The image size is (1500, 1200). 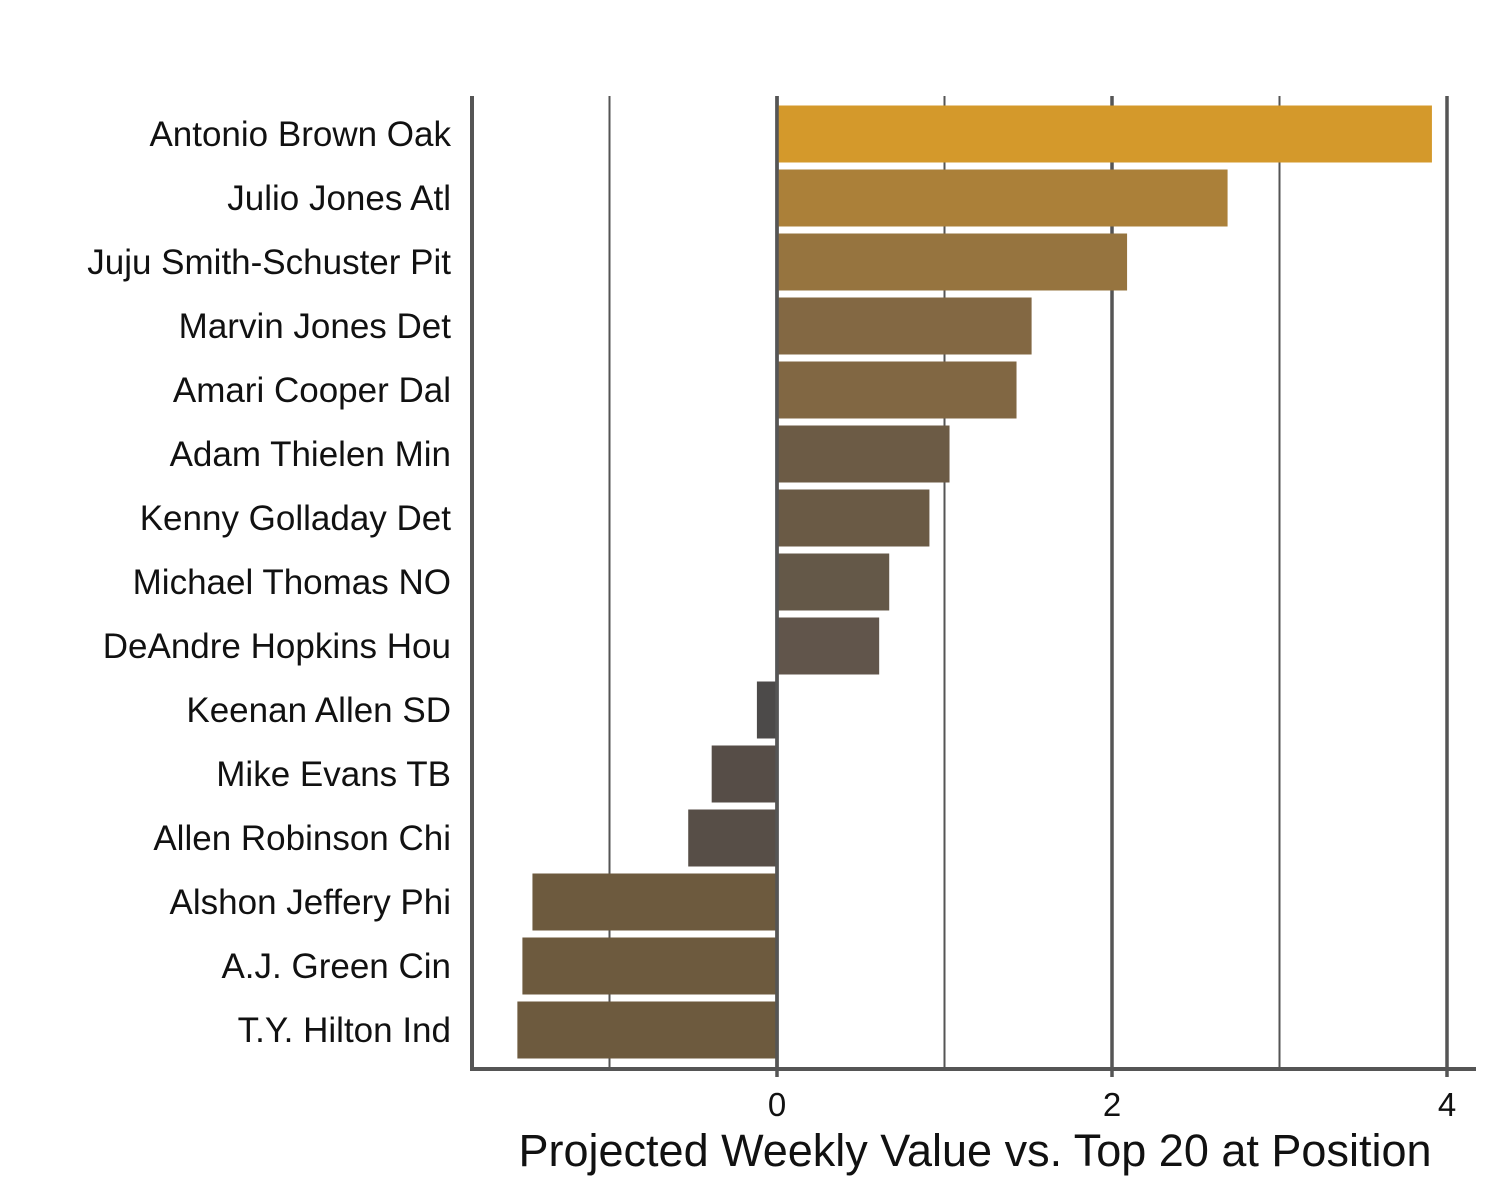 What do you see at coordinates (310, 902) in the screenshot?
I see `category-label: Alshon Jeffery Phi` at bounding box center [310, 902].